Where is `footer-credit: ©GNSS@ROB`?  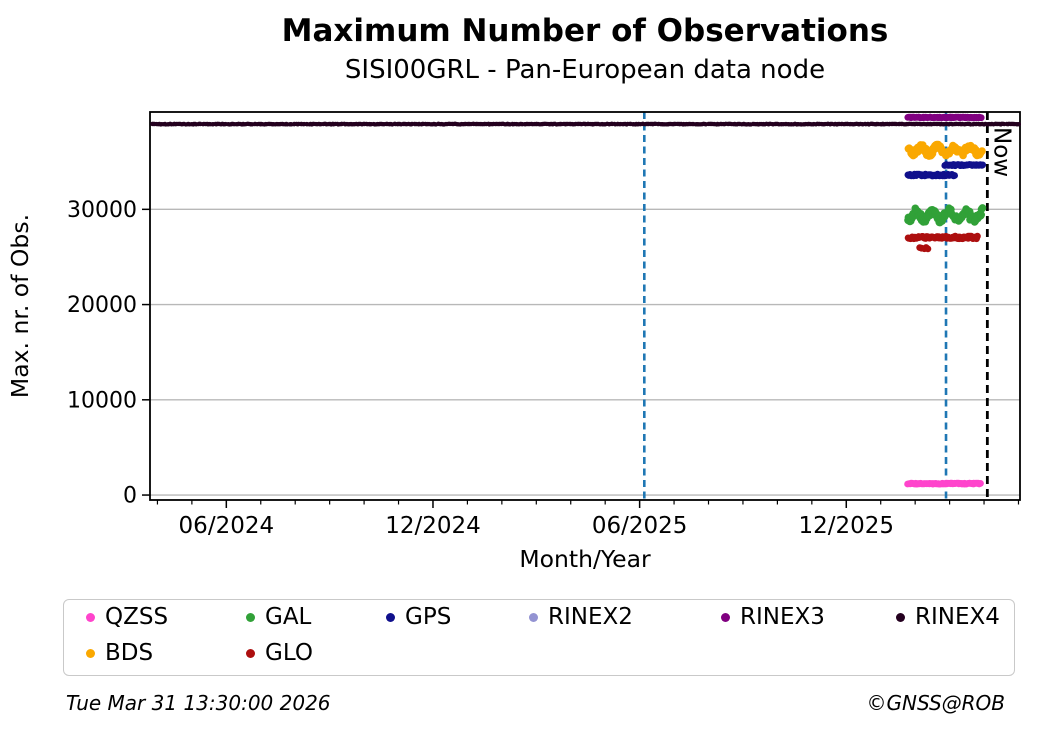 footer-credit: ©GNSS@ROB is located at coordinates (936, 703).